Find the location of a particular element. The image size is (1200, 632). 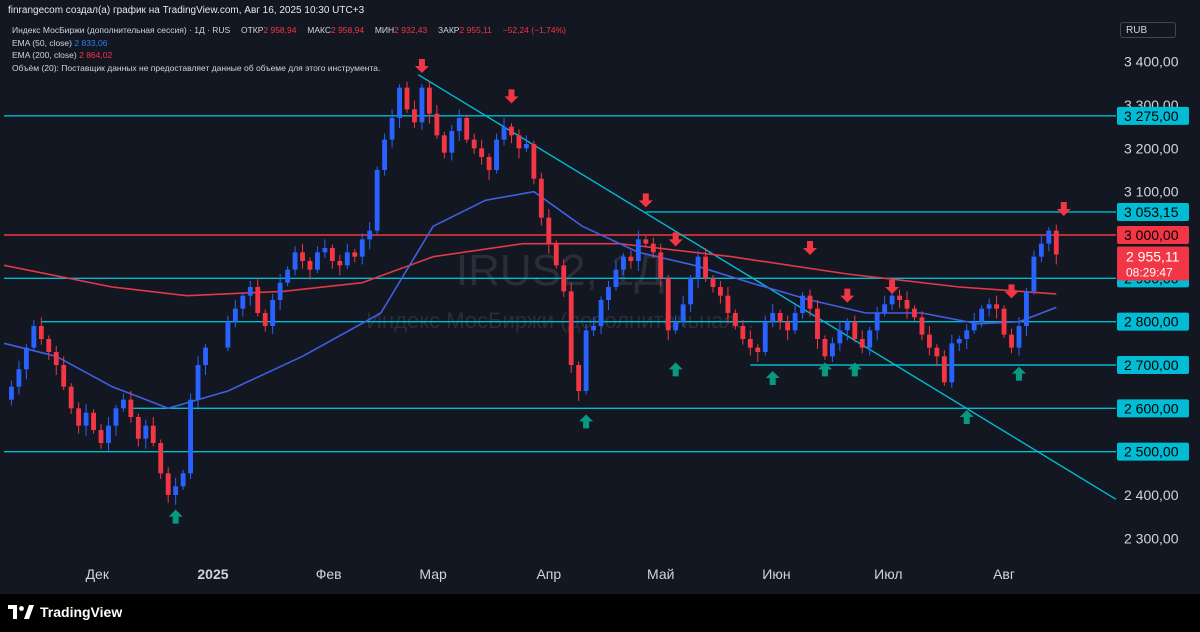

tradingview-logo-icon is located at coordinates (21, 612).